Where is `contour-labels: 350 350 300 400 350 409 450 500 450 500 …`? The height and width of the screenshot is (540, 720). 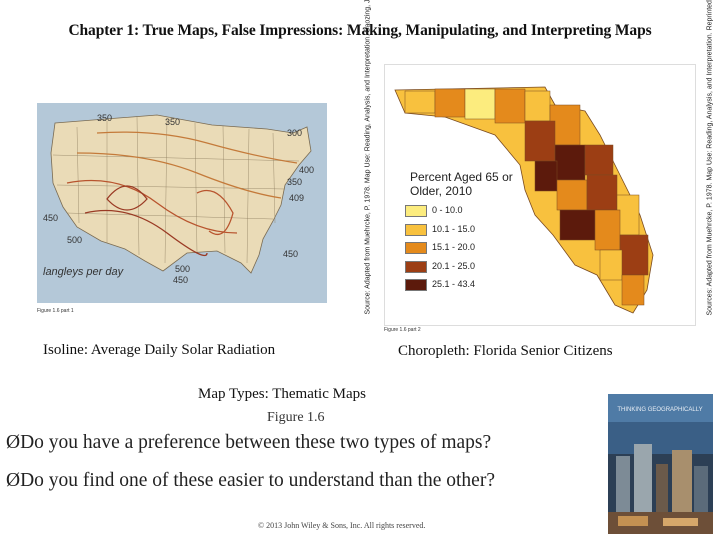 contour-labels: 350 350 300 400 350 409 450 500 450 500 … is located at coordinates (178, 199).